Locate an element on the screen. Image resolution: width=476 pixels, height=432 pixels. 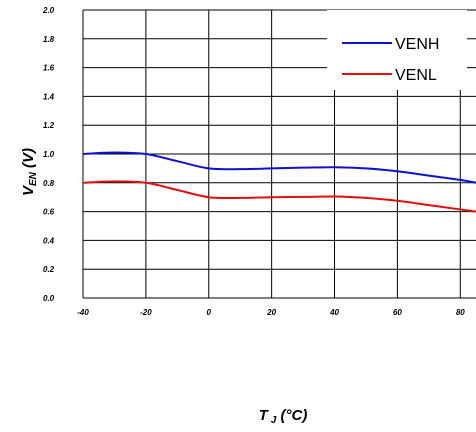
y-tick-label: 0.2 is located at coordinates (49, 269).